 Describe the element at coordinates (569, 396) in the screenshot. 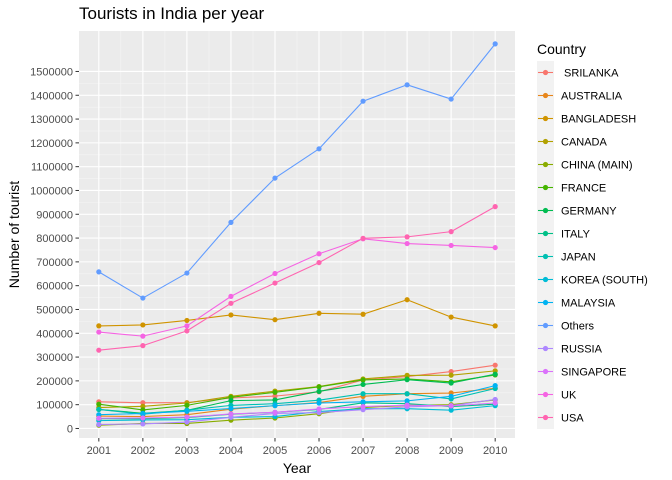

I see `legend-label: UK` at that location.